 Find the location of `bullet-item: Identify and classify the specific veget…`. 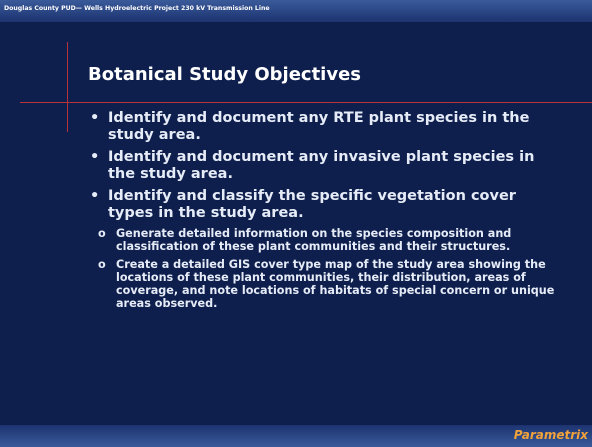

bullet-item: Identify and classify the specific veget… is located at coordinates (325, 205).